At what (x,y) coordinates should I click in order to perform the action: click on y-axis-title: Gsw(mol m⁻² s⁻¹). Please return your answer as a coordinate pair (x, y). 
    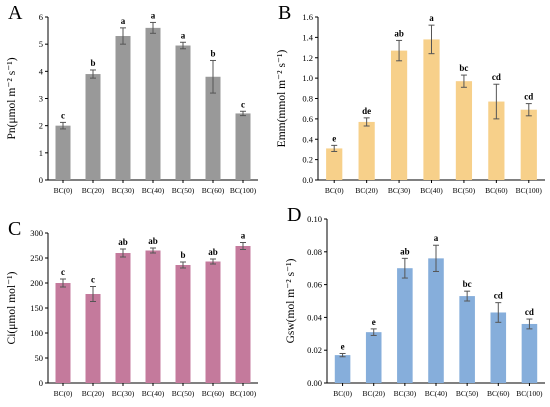
    Looking at the image, I should click on (291, 300).